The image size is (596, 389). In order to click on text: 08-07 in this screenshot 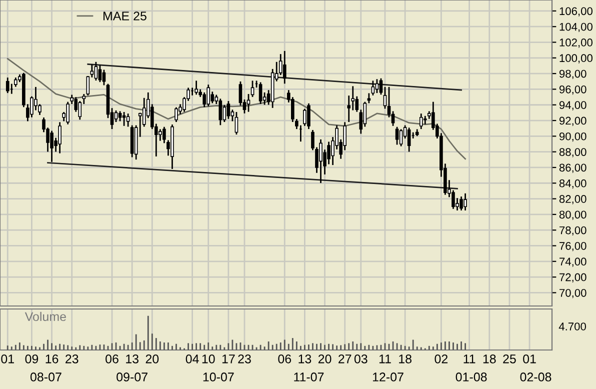, I will do `click(46, 377)`.